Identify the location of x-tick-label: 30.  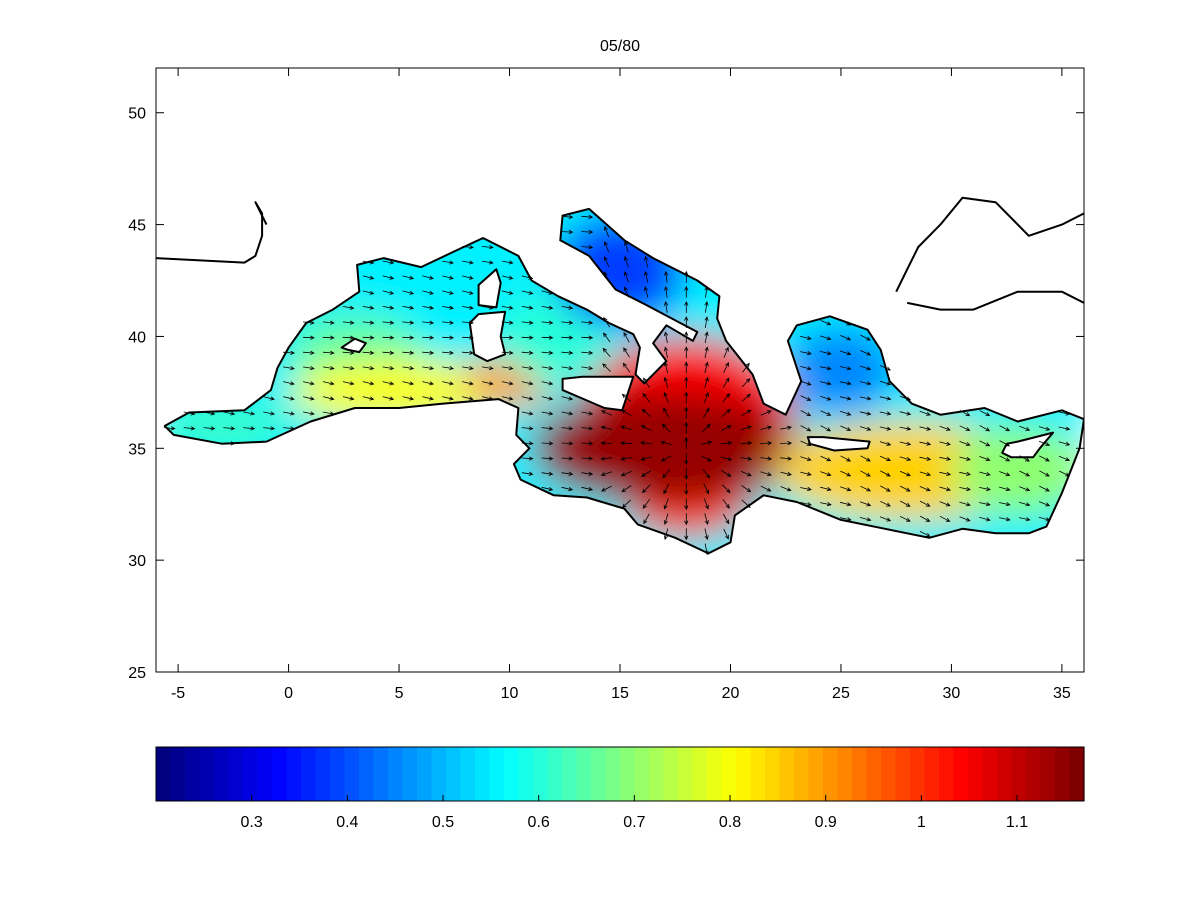
(952, 693).